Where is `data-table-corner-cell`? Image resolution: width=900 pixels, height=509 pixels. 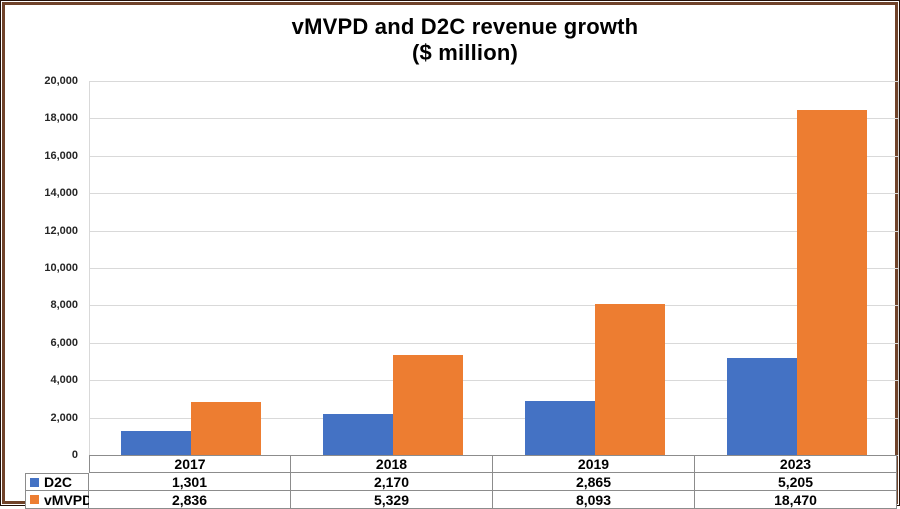 data-table-corner-cell is located at coordinates (57, 464).